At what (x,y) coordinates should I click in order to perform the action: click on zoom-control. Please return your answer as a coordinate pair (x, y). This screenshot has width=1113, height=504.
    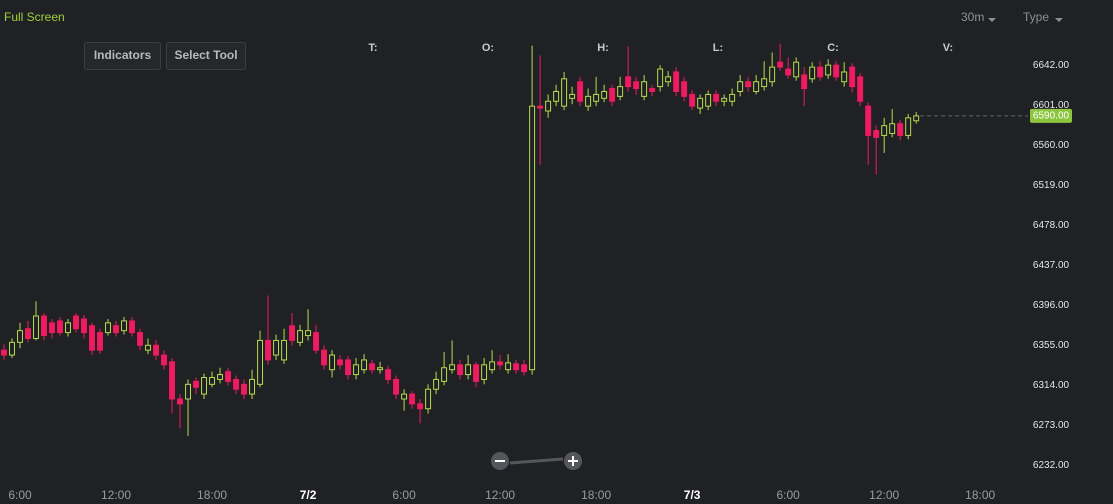
    Looking at the image, I should click on (536, 461).